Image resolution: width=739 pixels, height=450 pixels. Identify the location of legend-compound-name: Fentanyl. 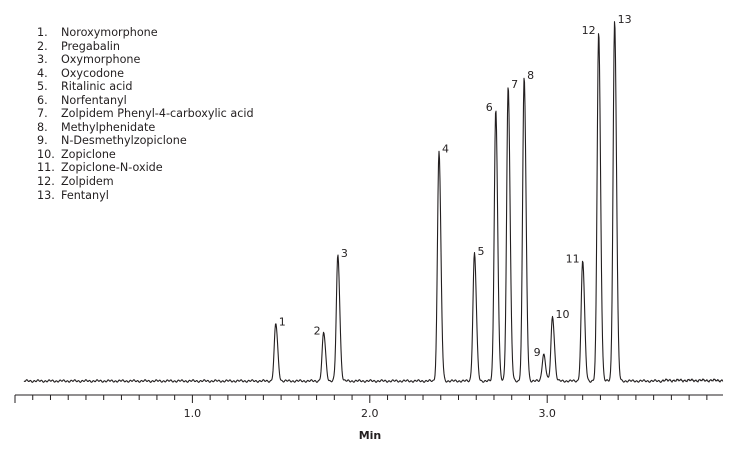
(85, 195).